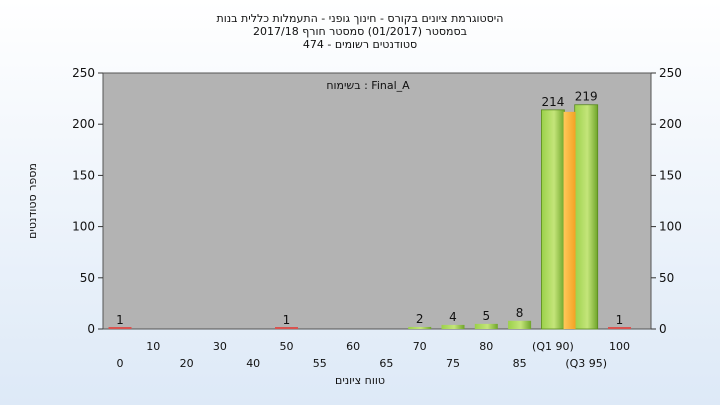  Describe the element at coordinates (360, 380) in the screenshot. I see `x-axis-label: טווח ציונים` at that location.